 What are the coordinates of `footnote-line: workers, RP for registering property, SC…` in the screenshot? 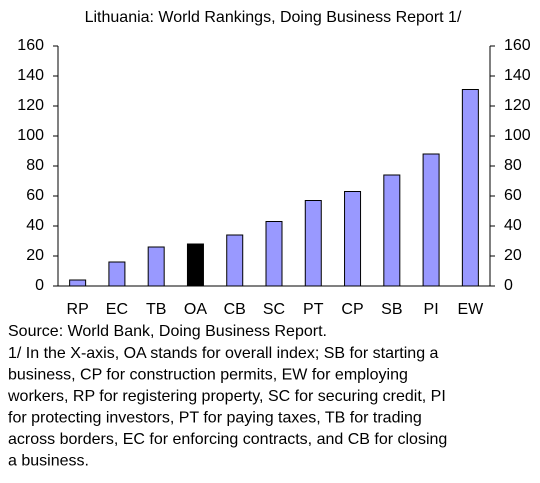 It's located at (226, 396).